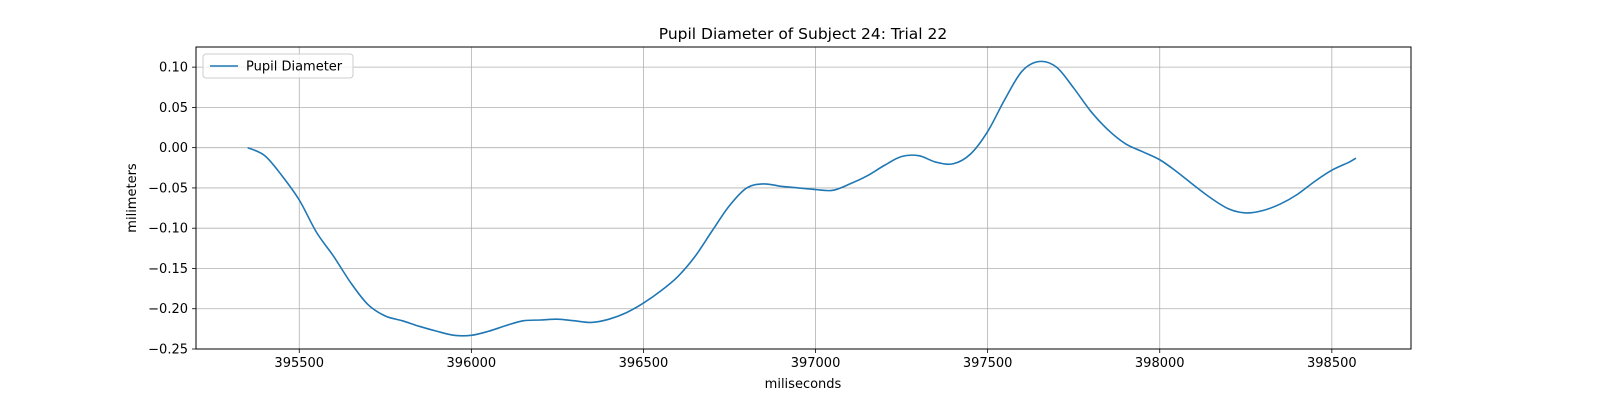  What do you see at coordinates (168, 350) in the screenshot?
I see `y-tick-label: −0.25` at bounding box center [168, 350].